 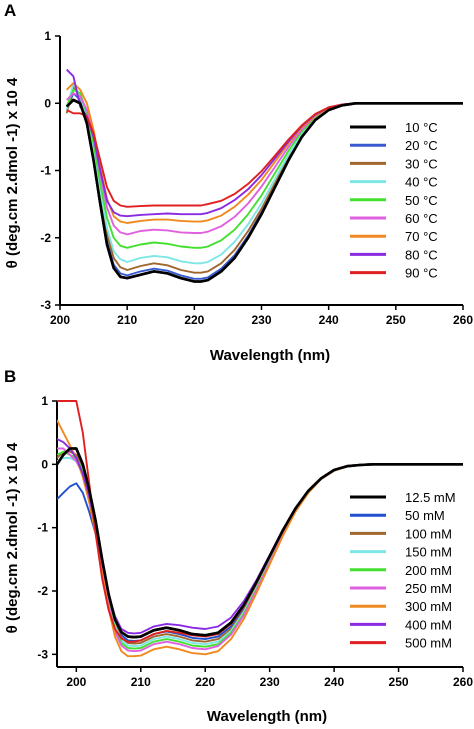 I want to click on panel-a-y-axis-title: θ (deg.cm 2.dmol -1) x 10 4, so click(x=12, y=172).